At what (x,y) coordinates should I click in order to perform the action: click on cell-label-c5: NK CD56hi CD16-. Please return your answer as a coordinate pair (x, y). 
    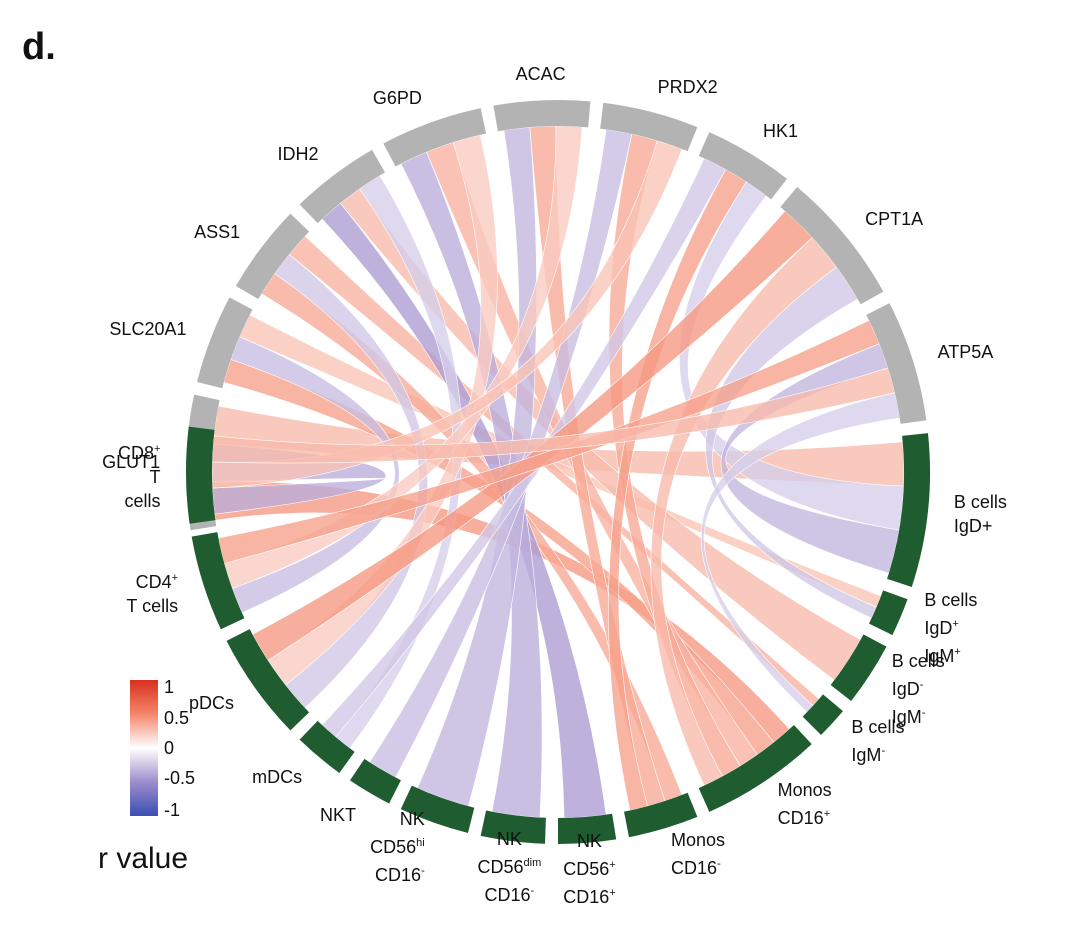
    Looking at the image, I should click on (397, 847).